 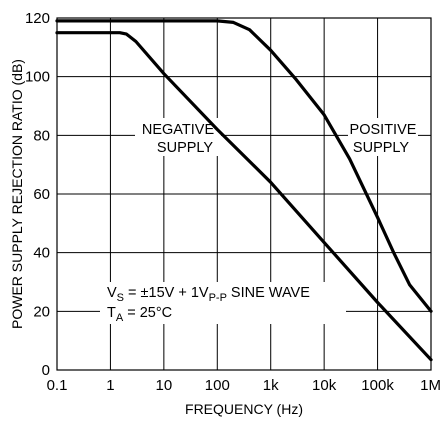 I want to click on y-tick-labels: 0 20 40 60 80 100 120, so click(x=37, y=194).